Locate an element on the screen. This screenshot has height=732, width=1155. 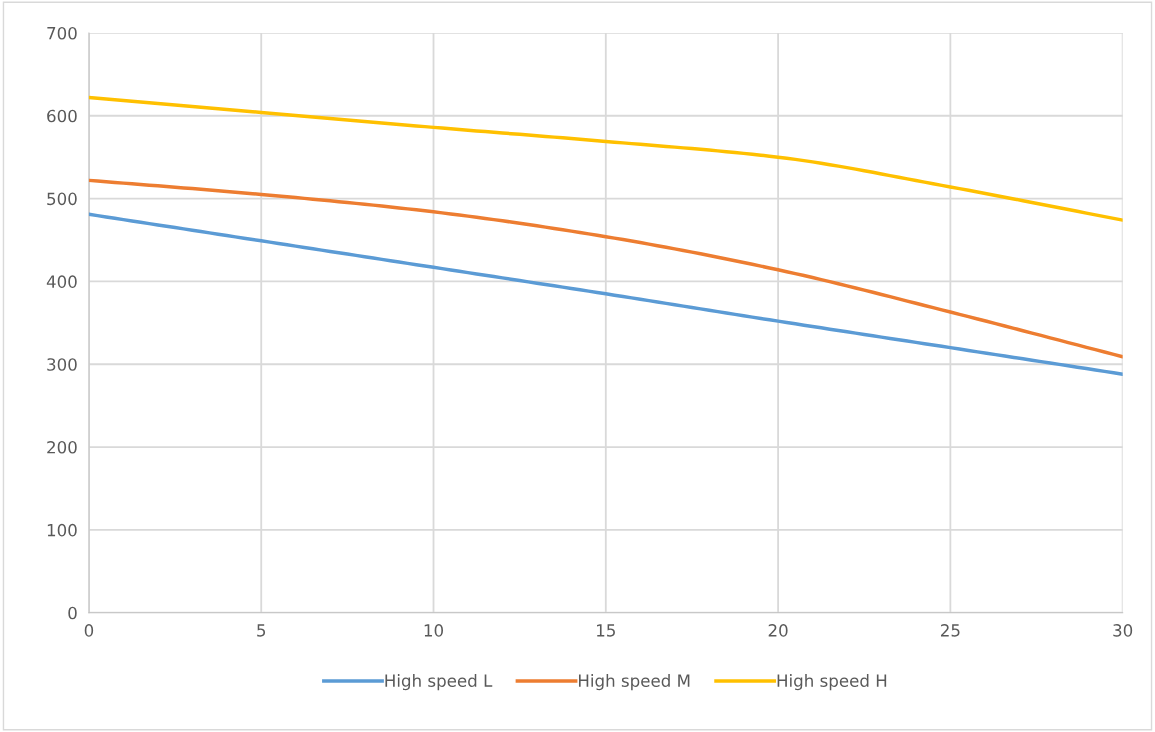
y-tick-label: 100 is located at coordinates (62, 530).